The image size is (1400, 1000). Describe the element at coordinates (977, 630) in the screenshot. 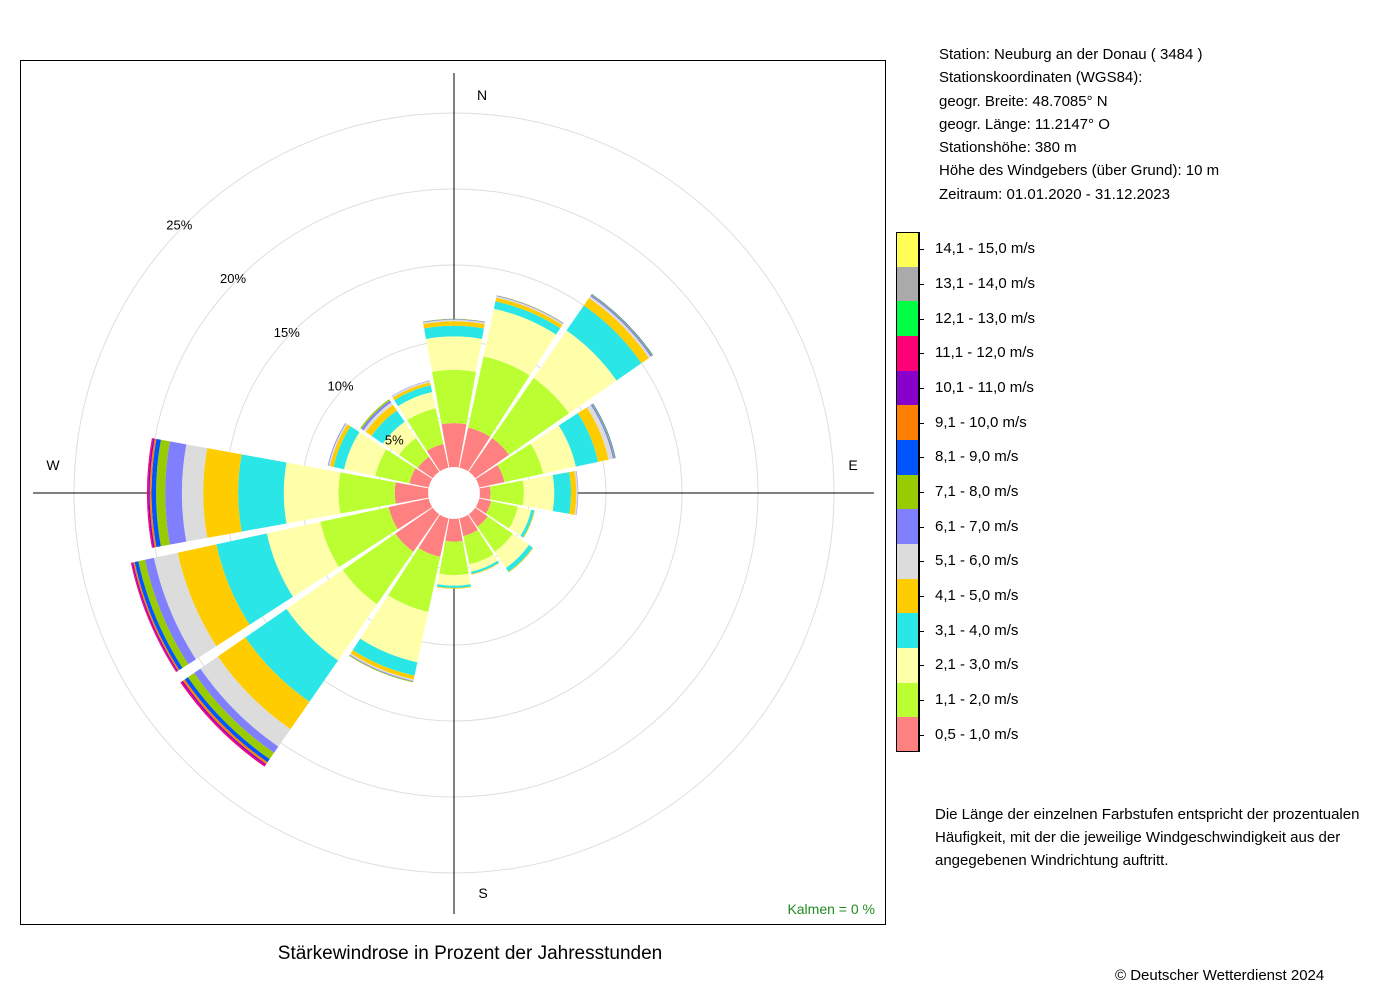

I see `legend-label: 3,1 - 4,0 m/s` at that location.